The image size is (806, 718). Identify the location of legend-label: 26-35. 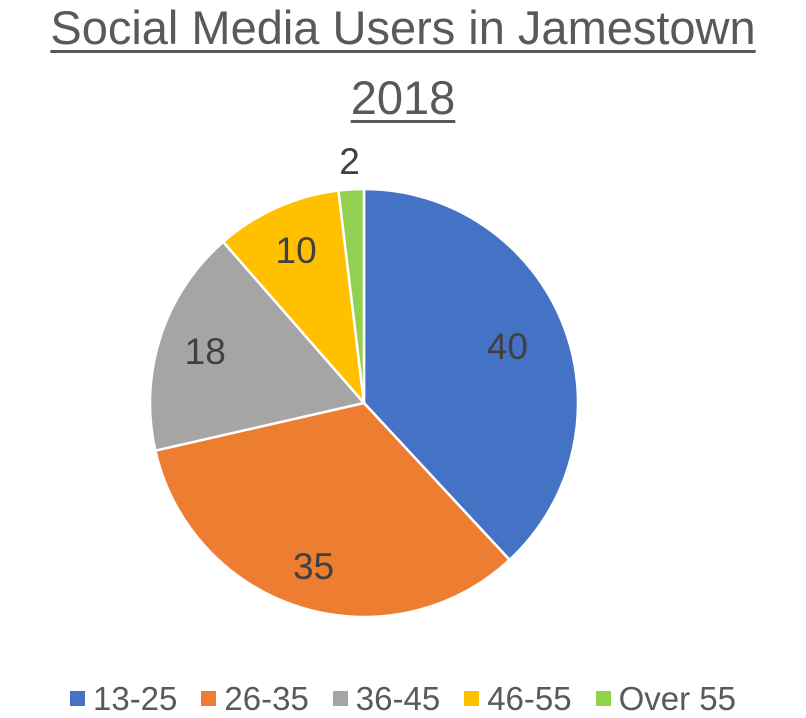
(266, 698).